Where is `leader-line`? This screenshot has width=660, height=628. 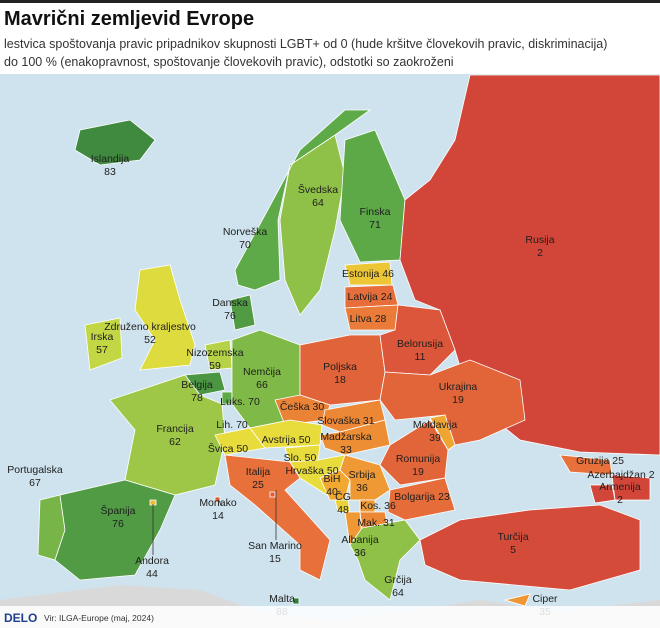 leader-line is located at coordinates (220, 502).